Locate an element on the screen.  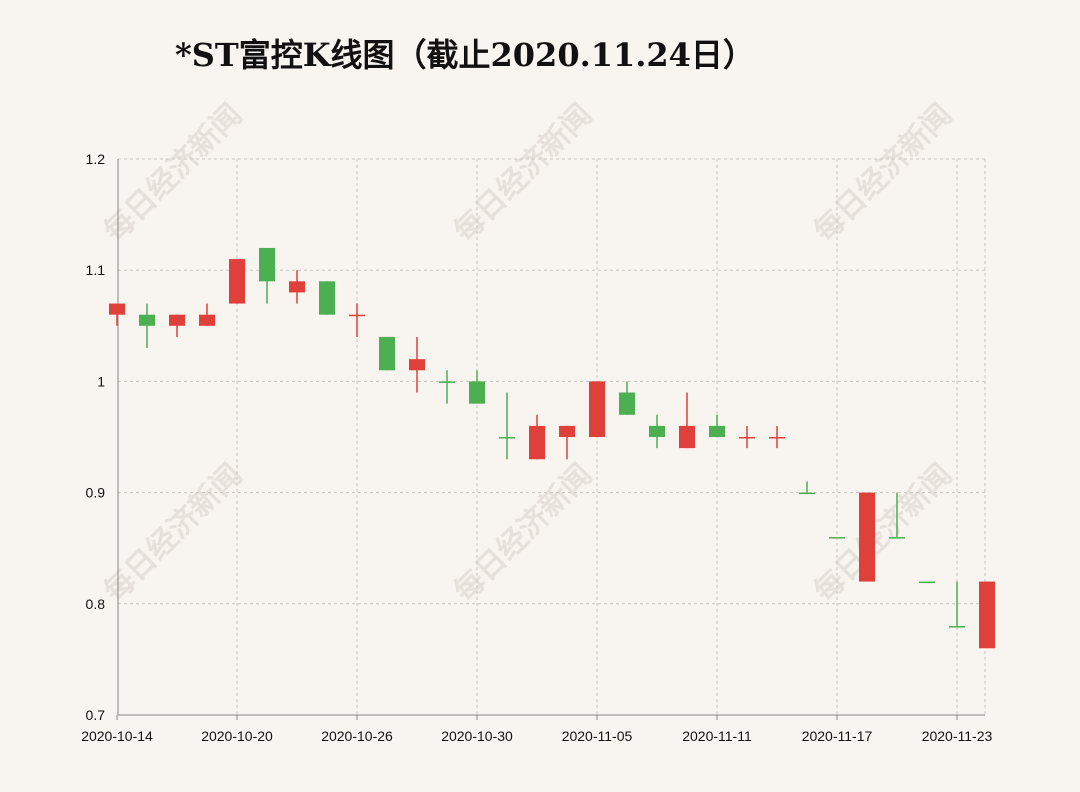
x-tick-label: 2020-11-05 is located at coordinates (597, 736).